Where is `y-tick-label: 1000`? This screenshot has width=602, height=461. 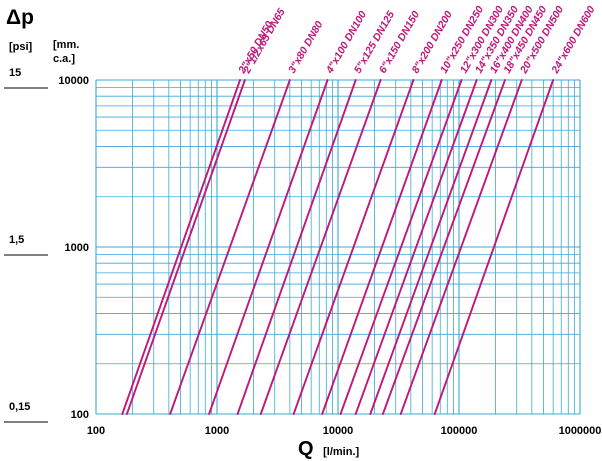
y-tick-label: 1000 is located at coordinates (77, 248).